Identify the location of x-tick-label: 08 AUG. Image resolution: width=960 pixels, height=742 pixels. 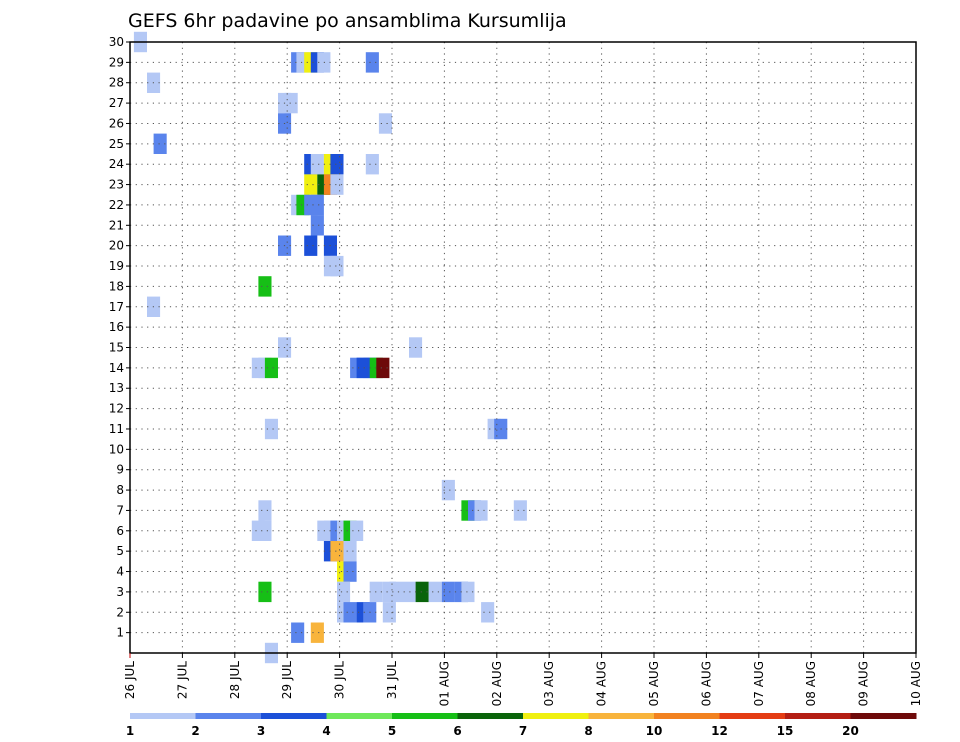
(811, 683).